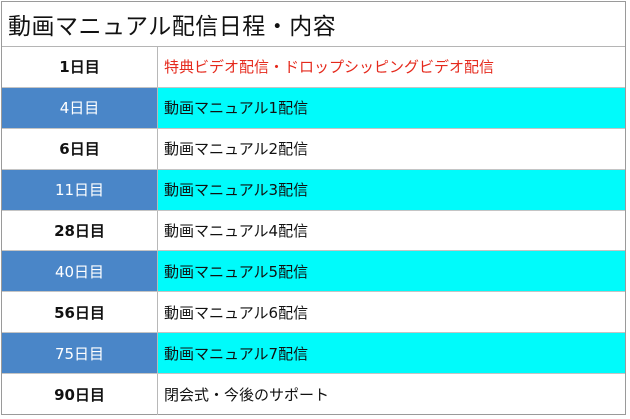 The width and height of the screenshot is (630, 419). I want to click on content-cell: 動画マニュアル1配信, so click(391, 107).